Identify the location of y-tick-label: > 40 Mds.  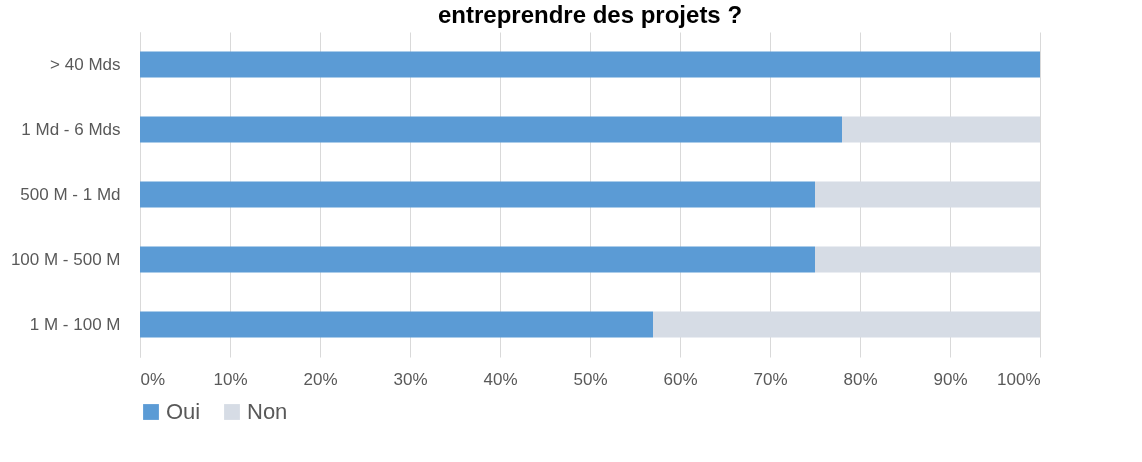
(85, 64).